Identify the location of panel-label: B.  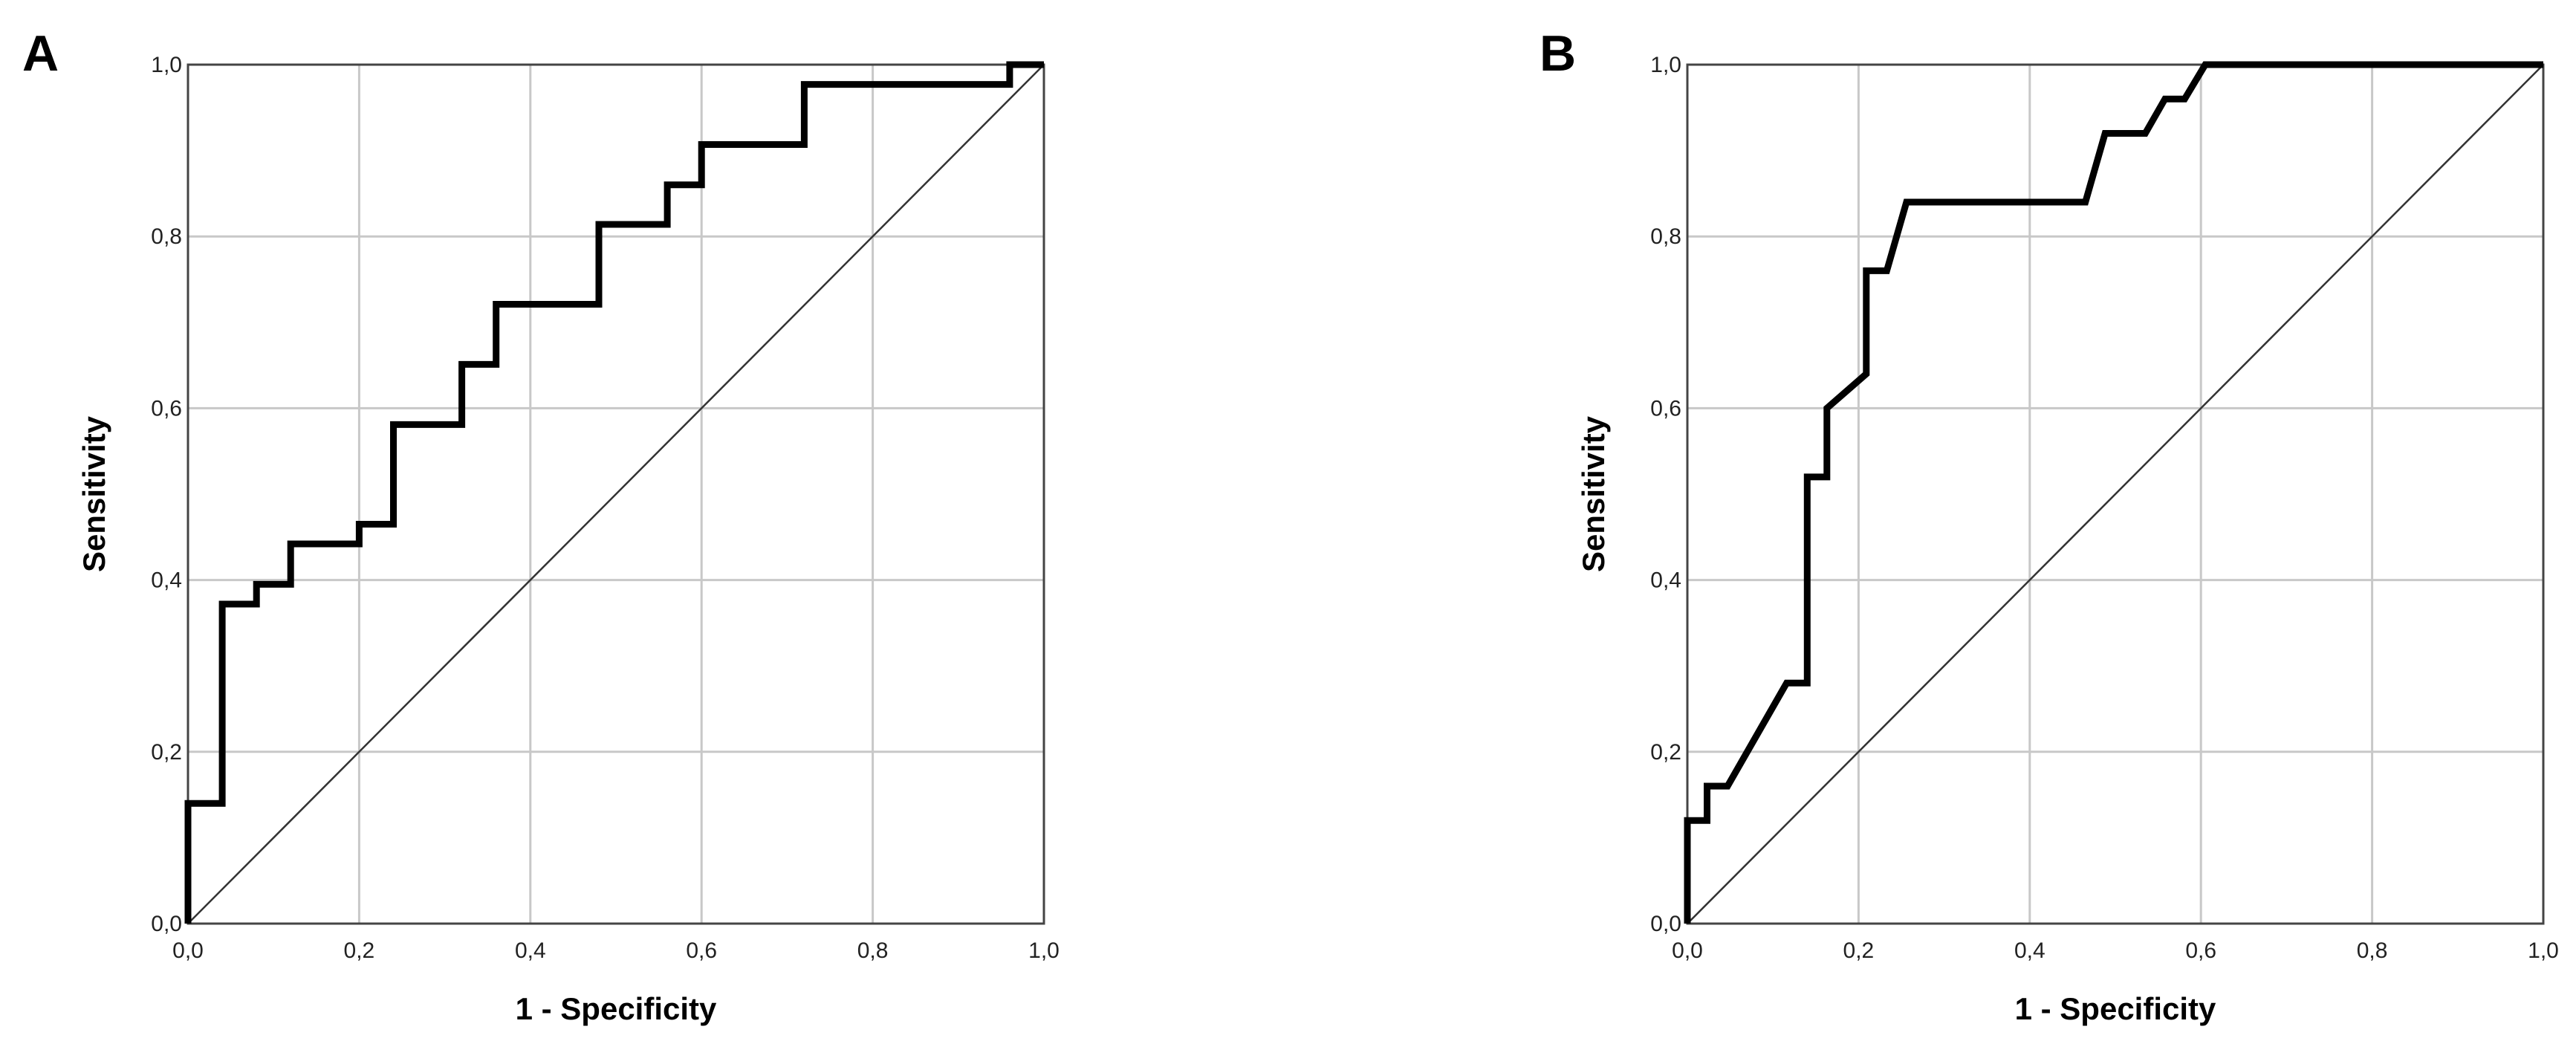
(1558, 53).